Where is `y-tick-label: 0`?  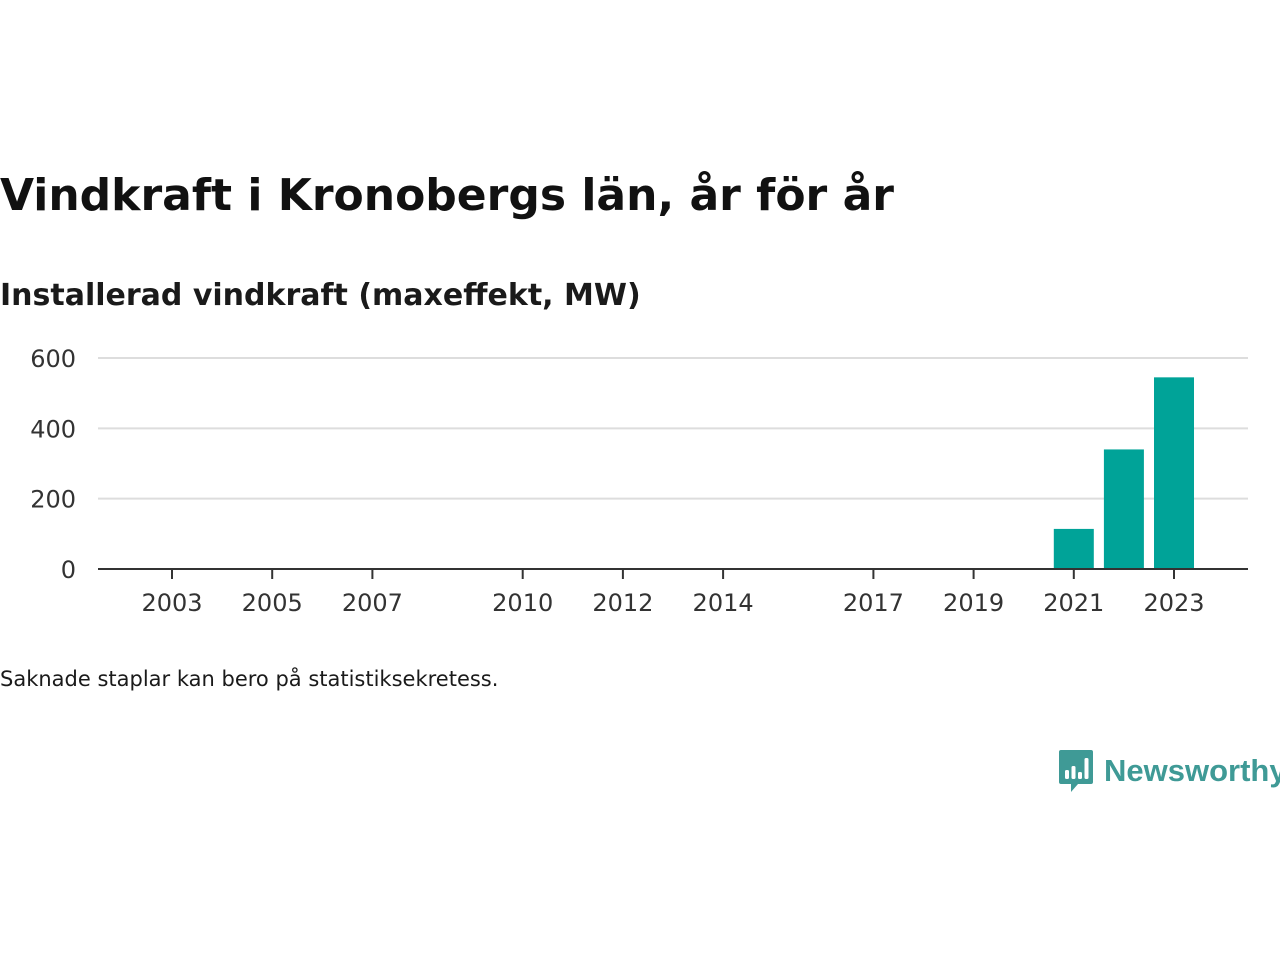
y-tick-label: 0 is located at coordinates (68, 570).